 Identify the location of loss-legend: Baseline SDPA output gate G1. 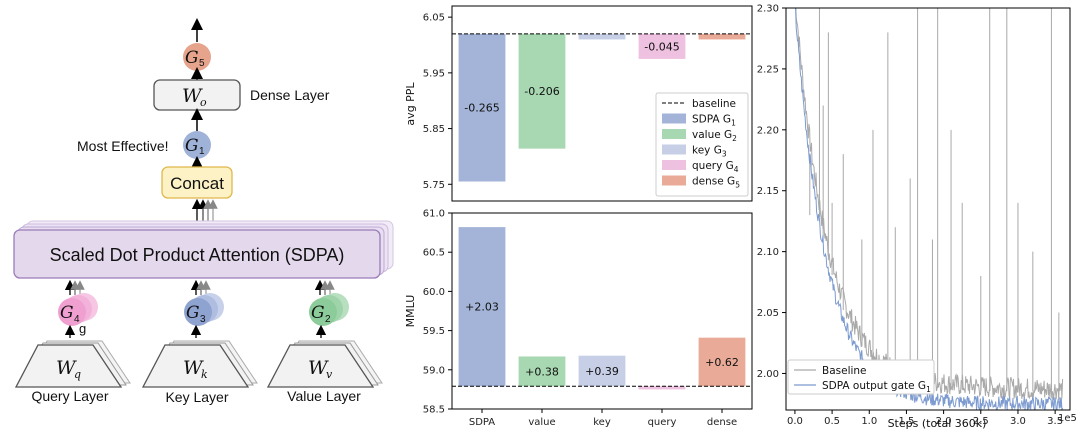
(861, 377).